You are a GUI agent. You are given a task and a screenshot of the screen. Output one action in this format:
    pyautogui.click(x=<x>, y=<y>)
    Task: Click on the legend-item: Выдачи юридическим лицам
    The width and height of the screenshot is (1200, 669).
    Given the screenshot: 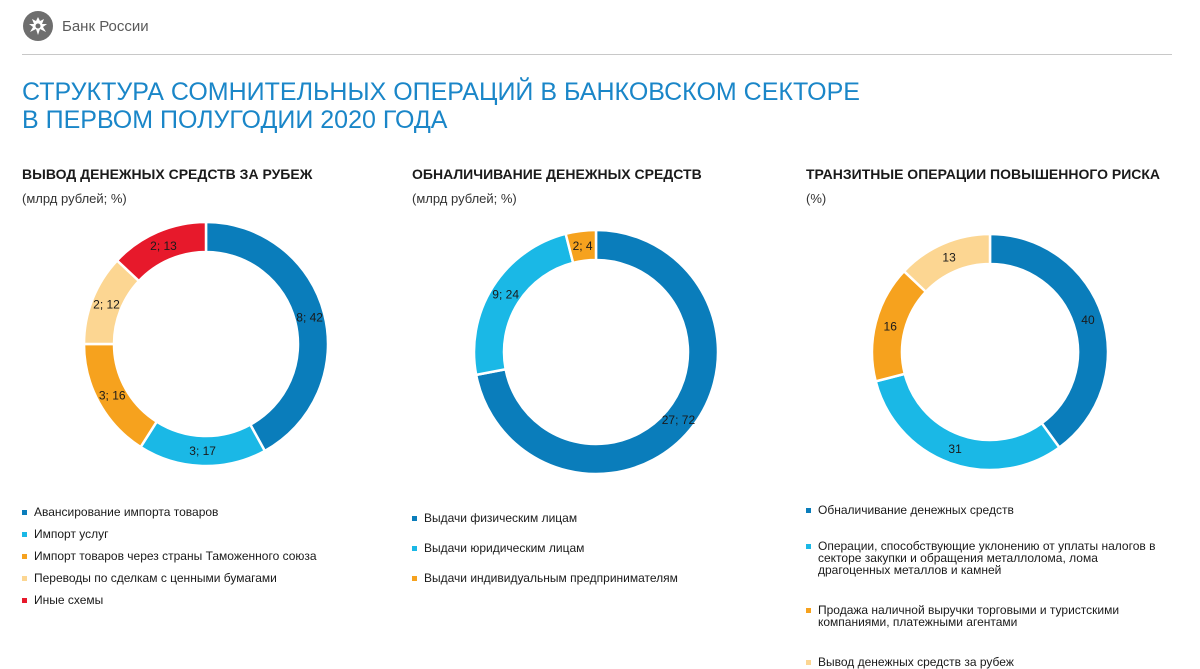 What is the action you would take?
    pyautogui.click(x=545, y=548)
    